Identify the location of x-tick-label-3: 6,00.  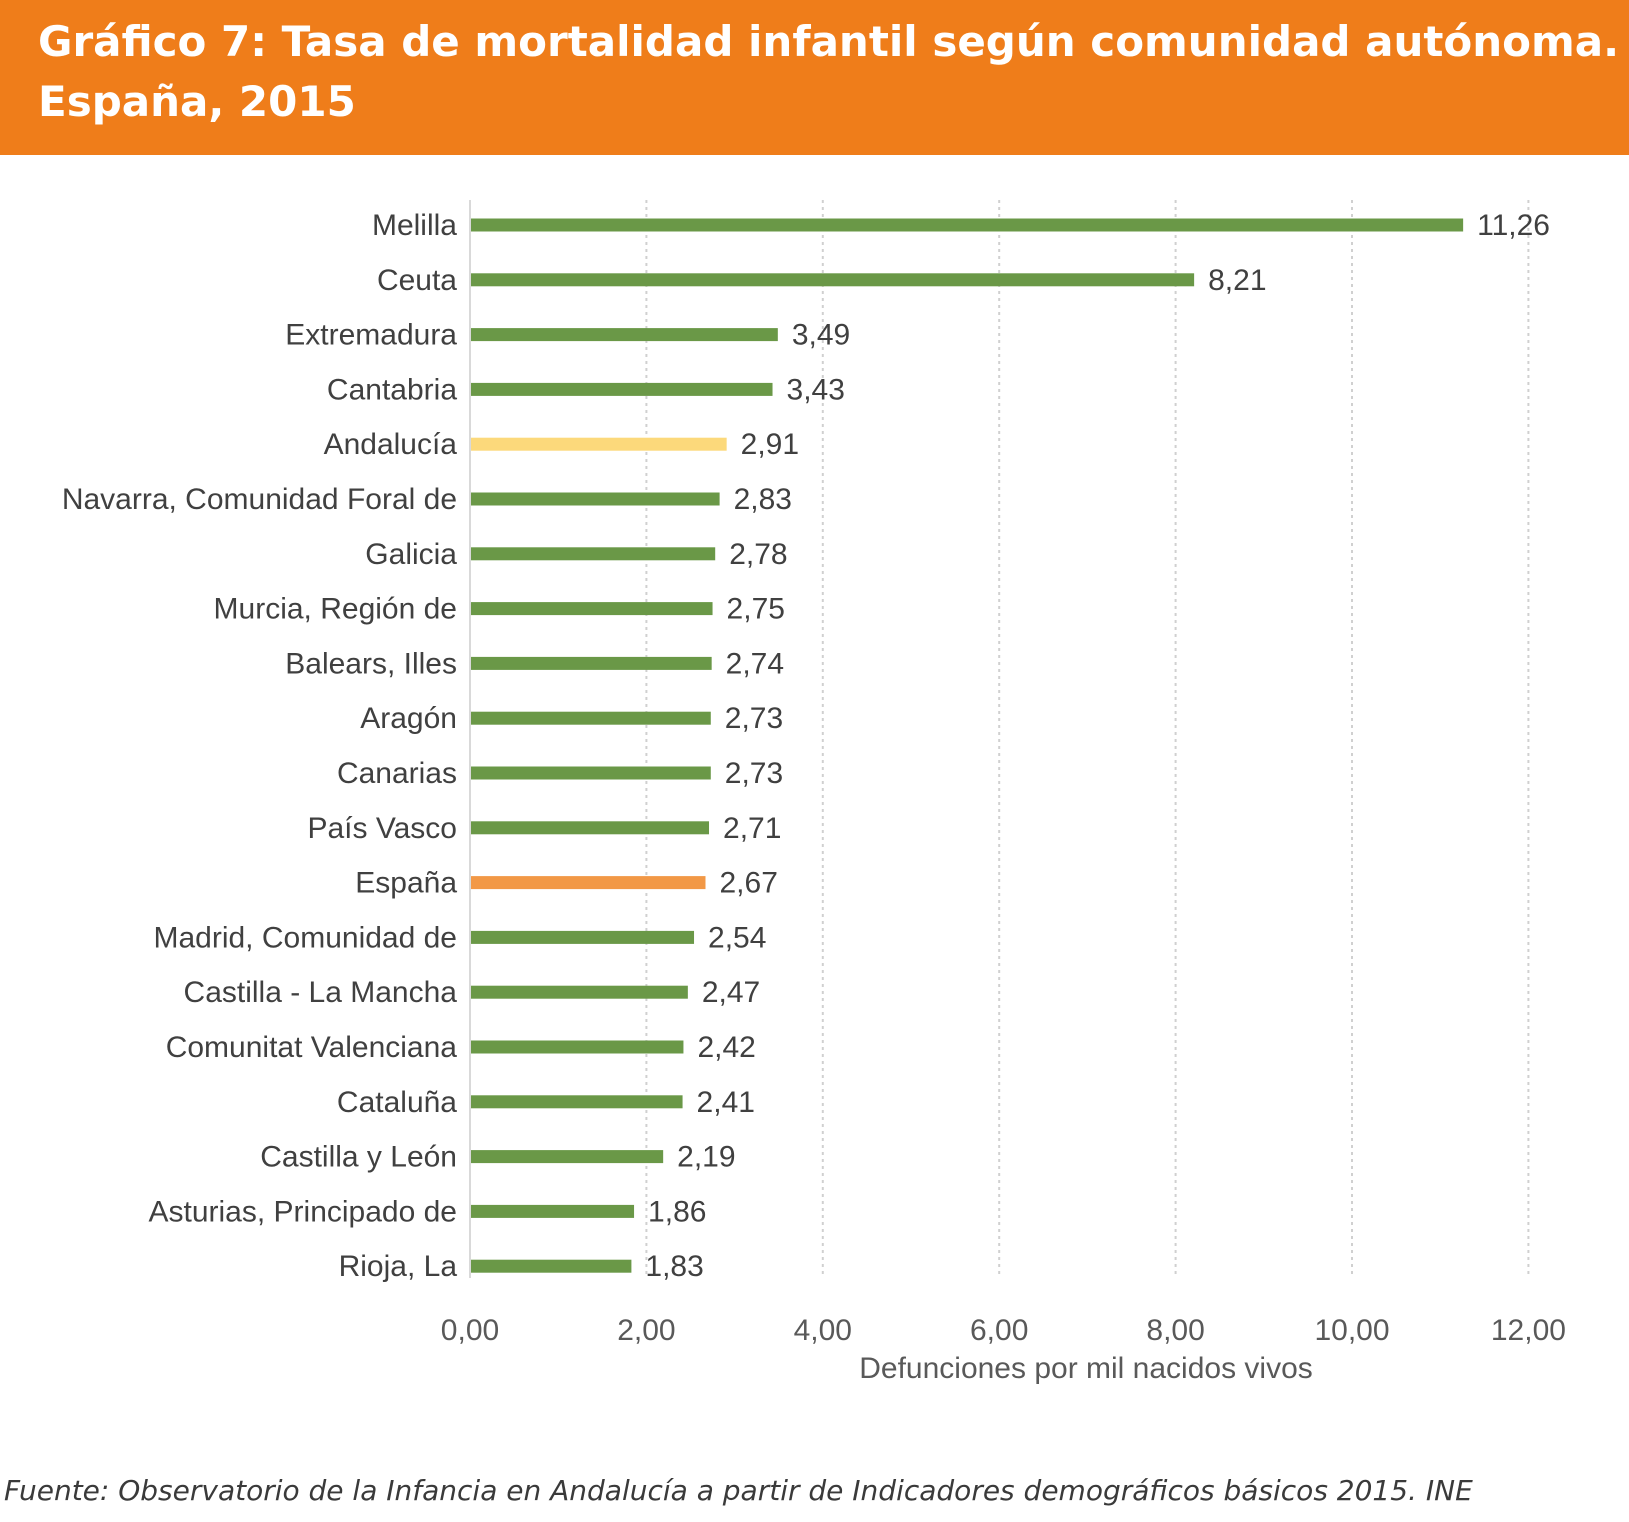
(999, 1330).